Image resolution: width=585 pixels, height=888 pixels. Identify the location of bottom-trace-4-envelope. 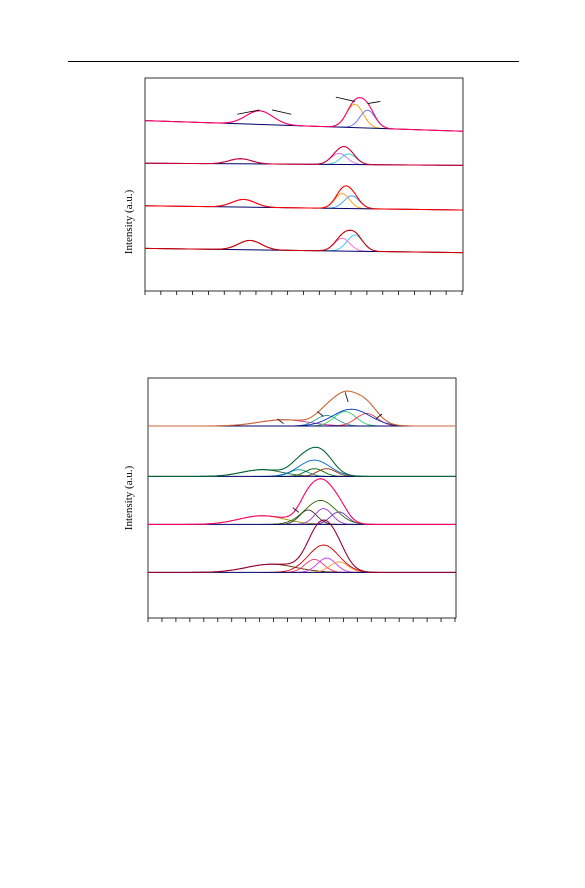
(302, 546).